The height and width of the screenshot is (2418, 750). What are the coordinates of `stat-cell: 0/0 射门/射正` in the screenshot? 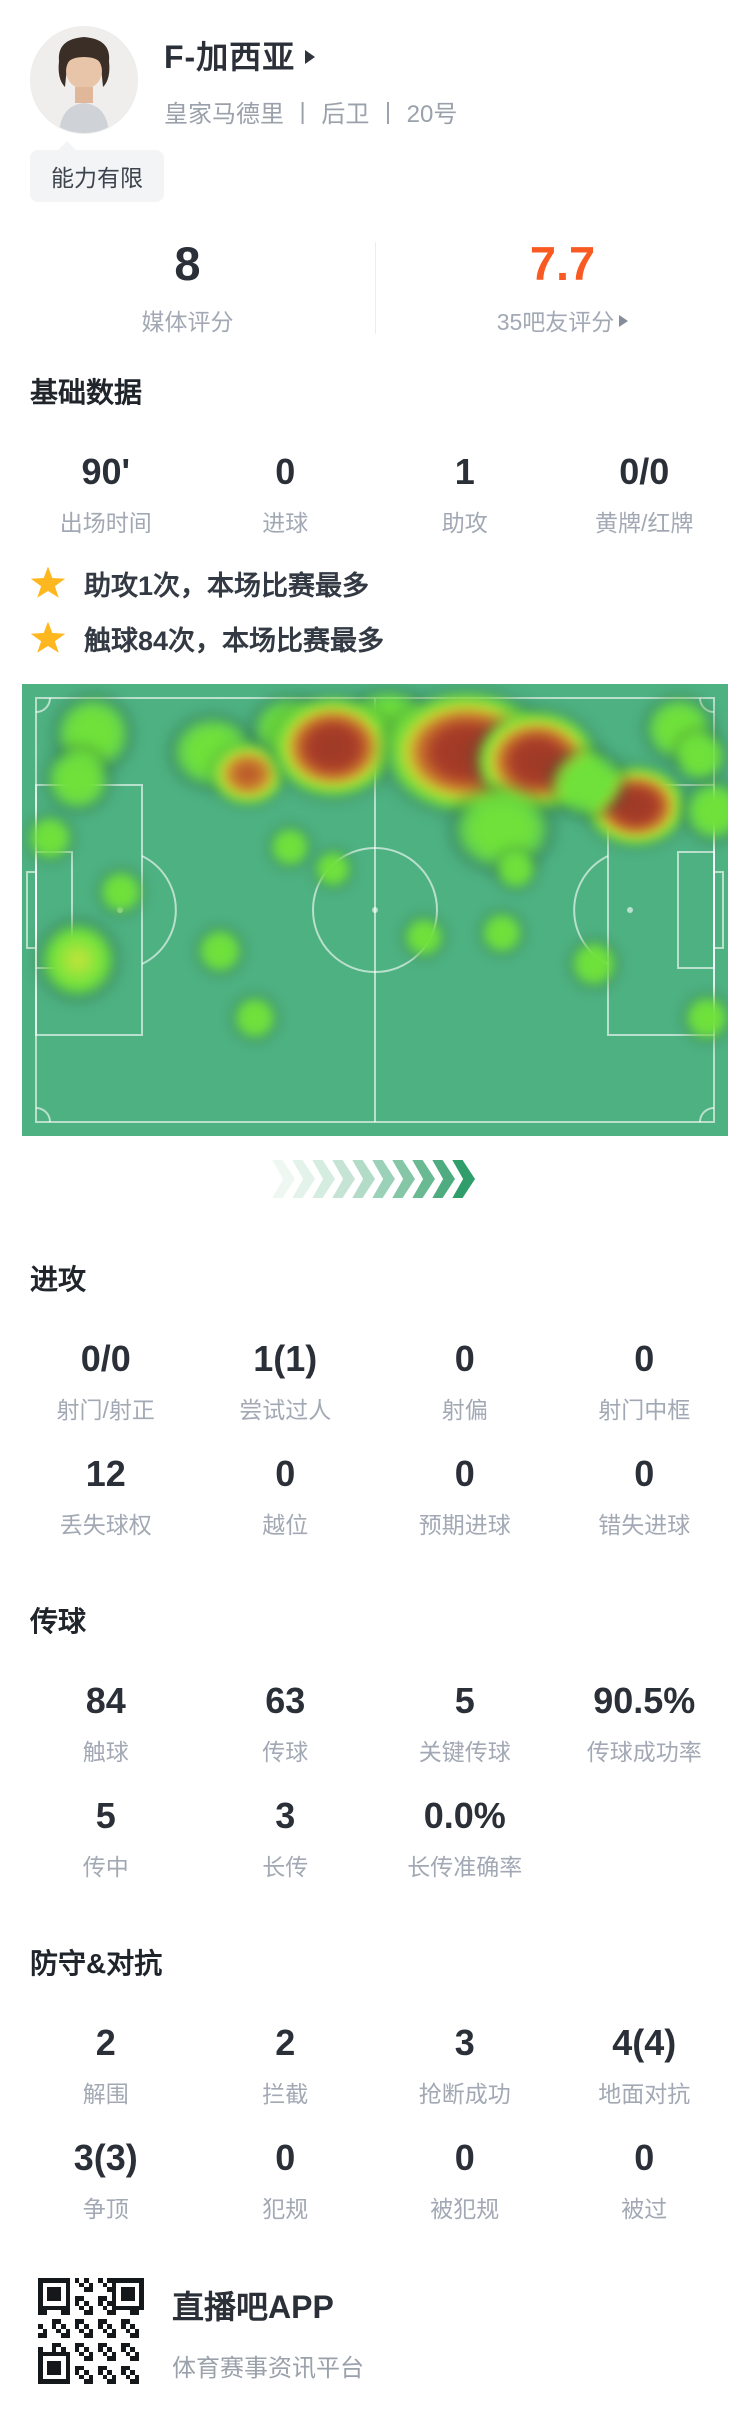 It's located at (106, 1381).